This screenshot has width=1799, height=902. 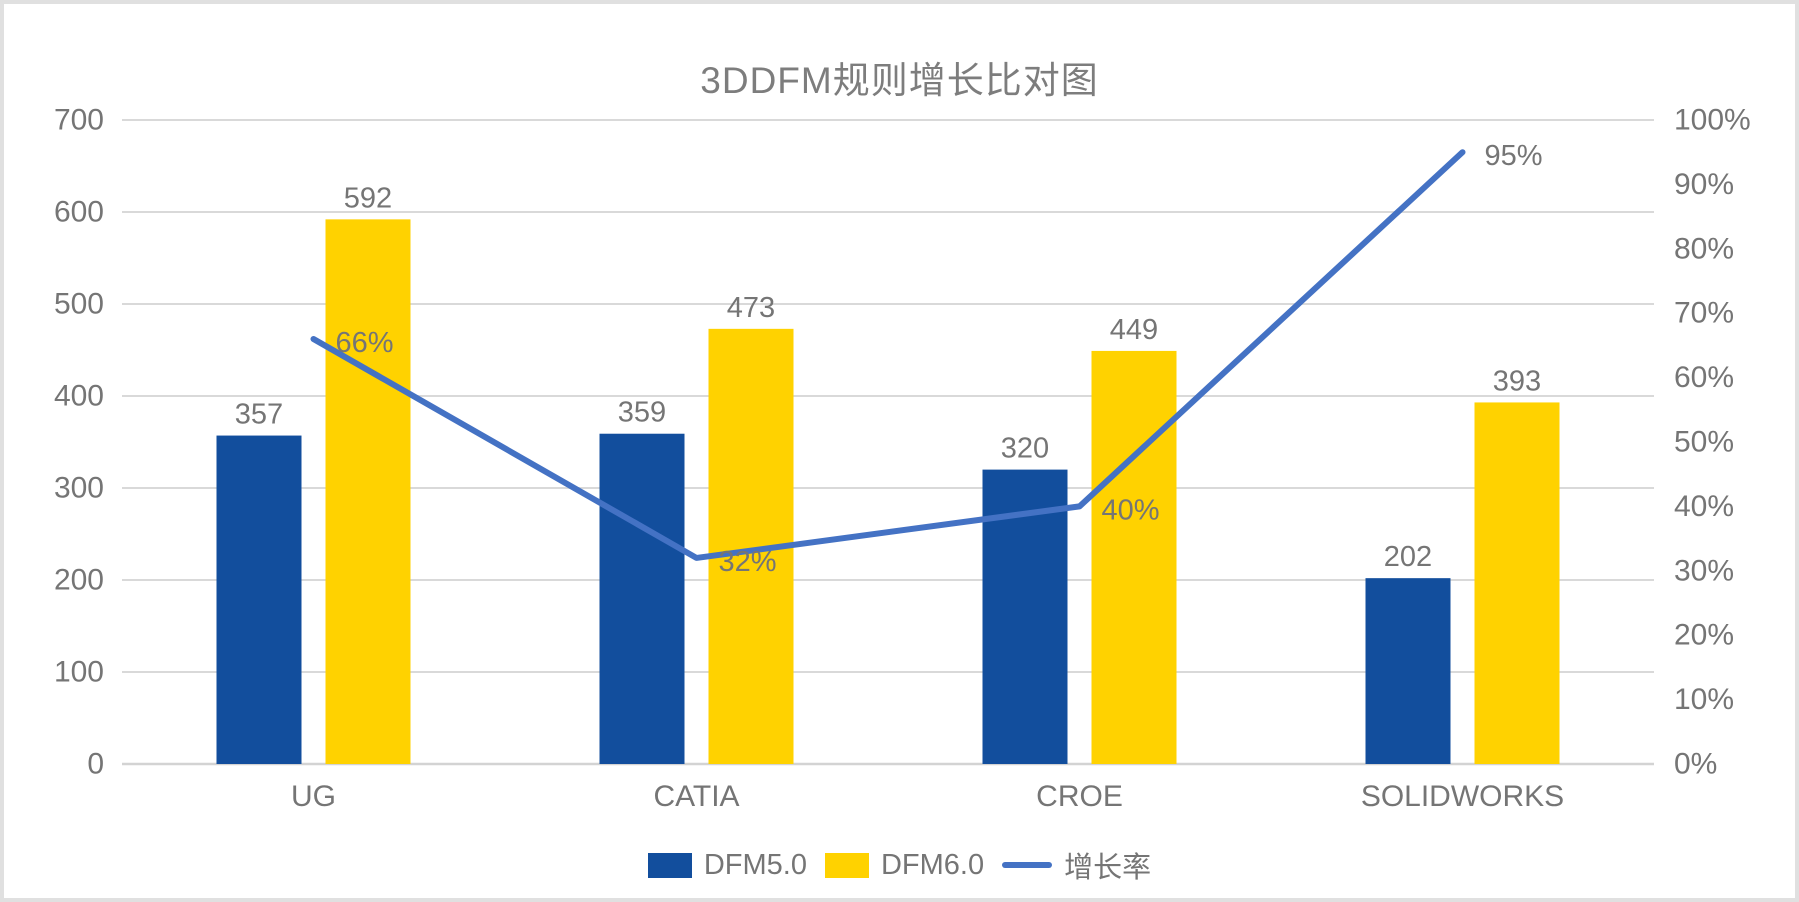 I want to click on chart-legend: DFM5.0 DFM6.0 增长率, so click(x=899, y=865).